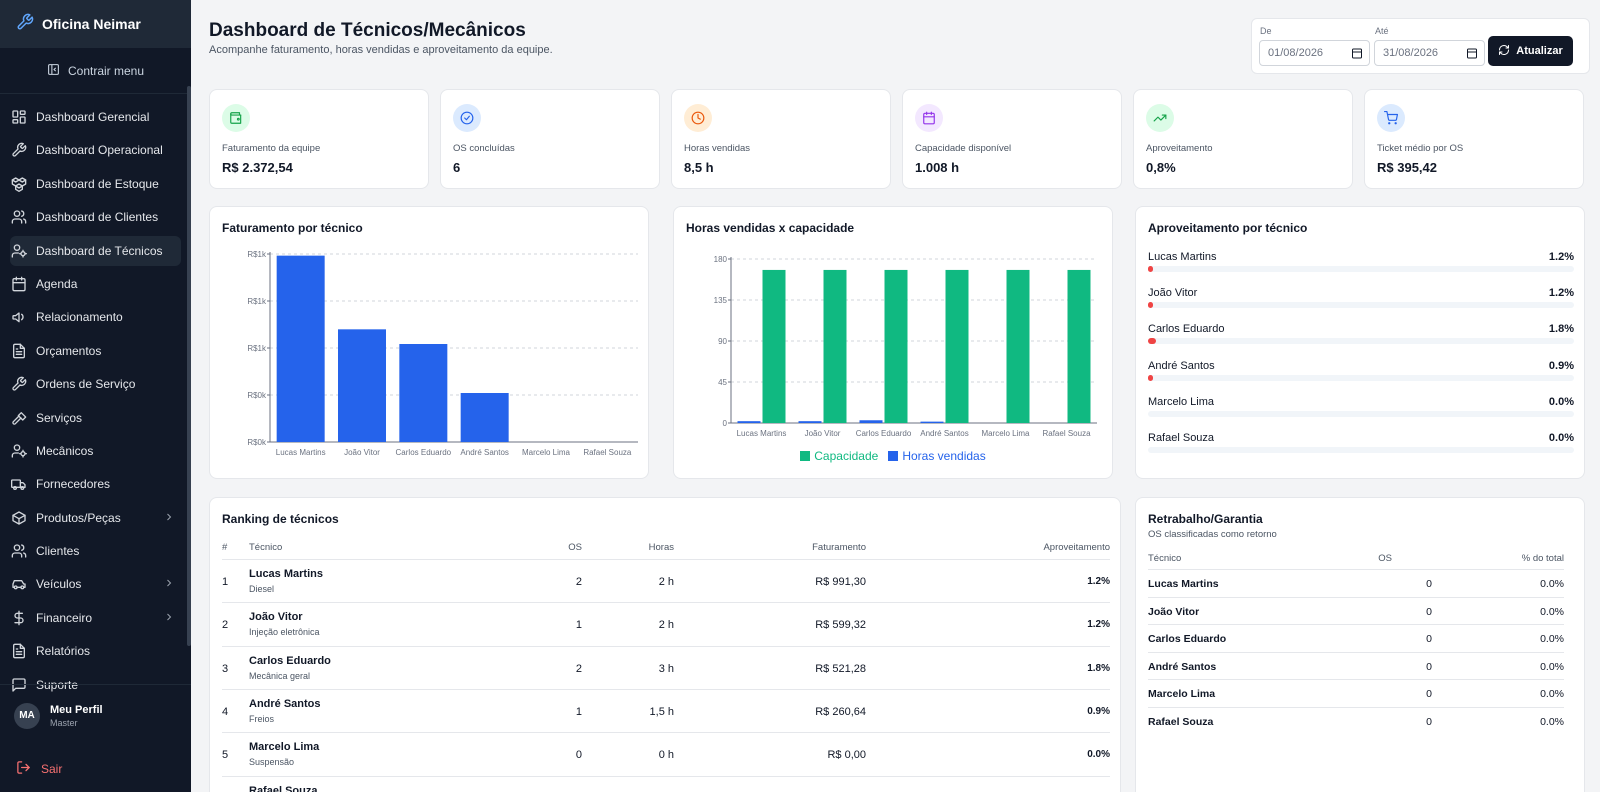 The width and height of the screenshot is (1600, 792). What do you see at coordinates (95, 351) in the screenshot?
I see `sidebar-item: Orçamentos` at bounding box center [95, 351].